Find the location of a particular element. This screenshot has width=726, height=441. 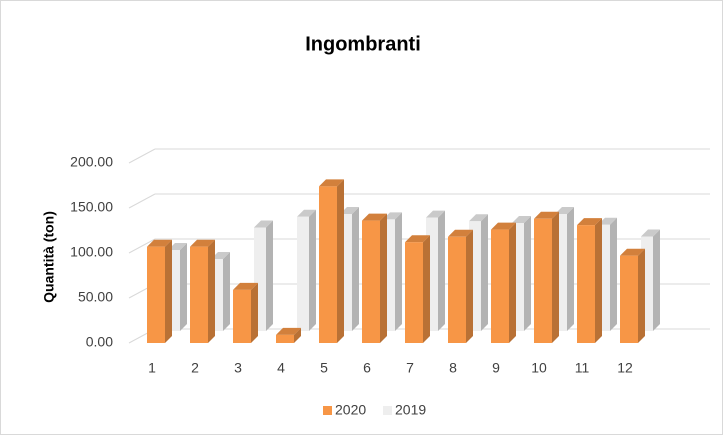

x-tick-label: 9 is located at coordinates (496, 368).